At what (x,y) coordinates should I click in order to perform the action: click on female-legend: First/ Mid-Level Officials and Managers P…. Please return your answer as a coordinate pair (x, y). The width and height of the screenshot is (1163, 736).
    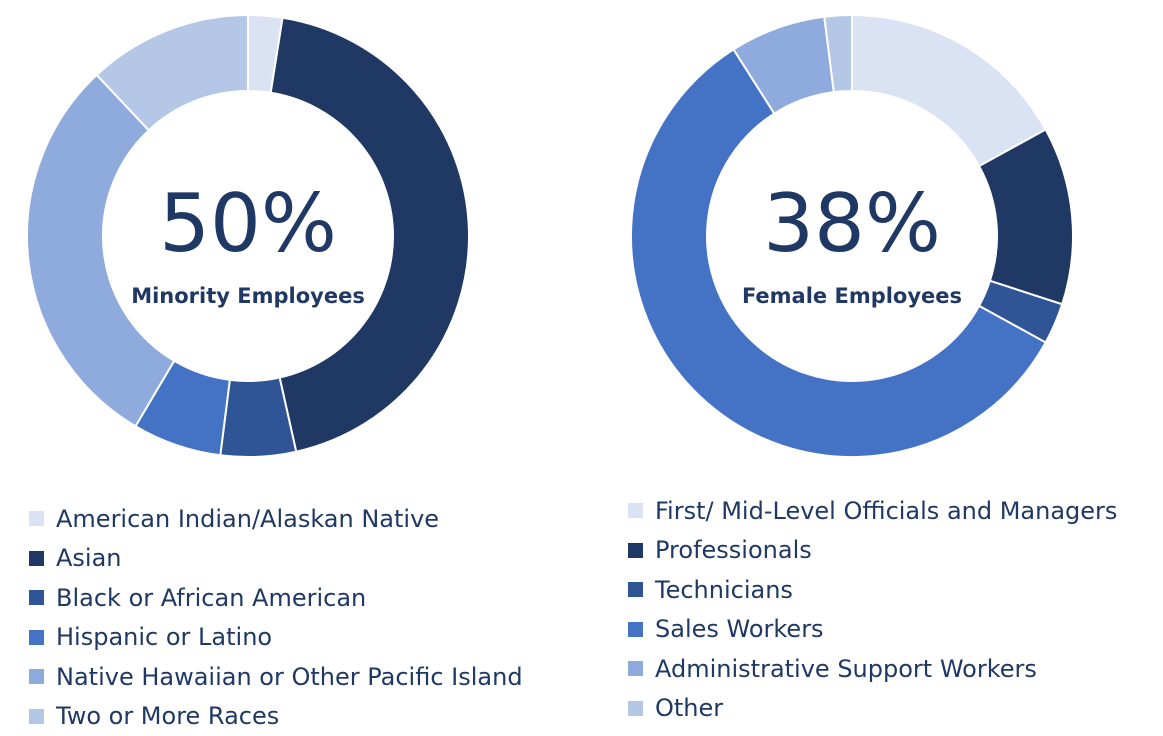
    Looking at the image, I should click on (872, 609).